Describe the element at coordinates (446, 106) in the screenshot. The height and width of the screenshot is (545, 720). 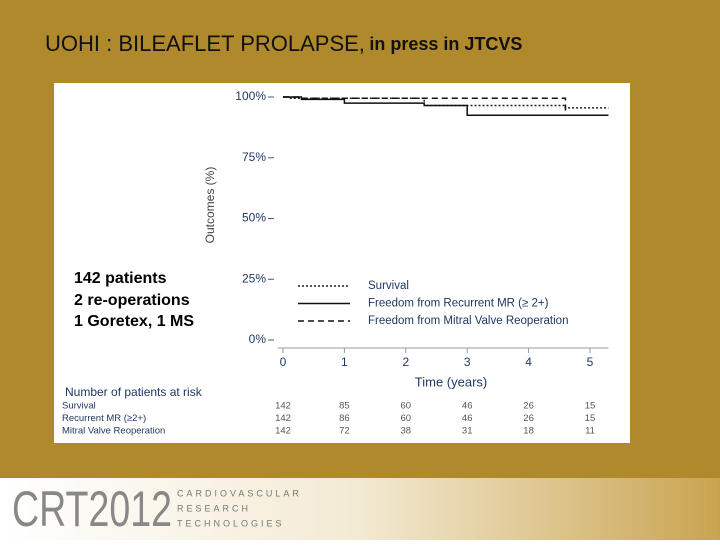
I see `series-line` at that location.